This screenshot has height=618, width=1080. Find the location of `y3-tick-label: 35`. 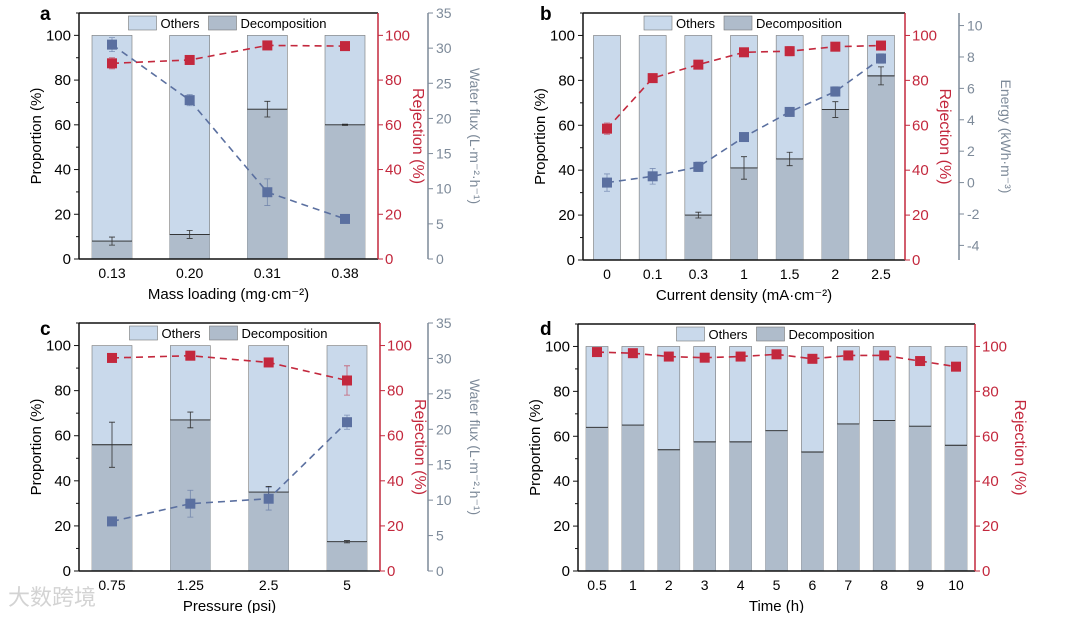

y3-tick-label: 35 is located at coordinates (444, 323).